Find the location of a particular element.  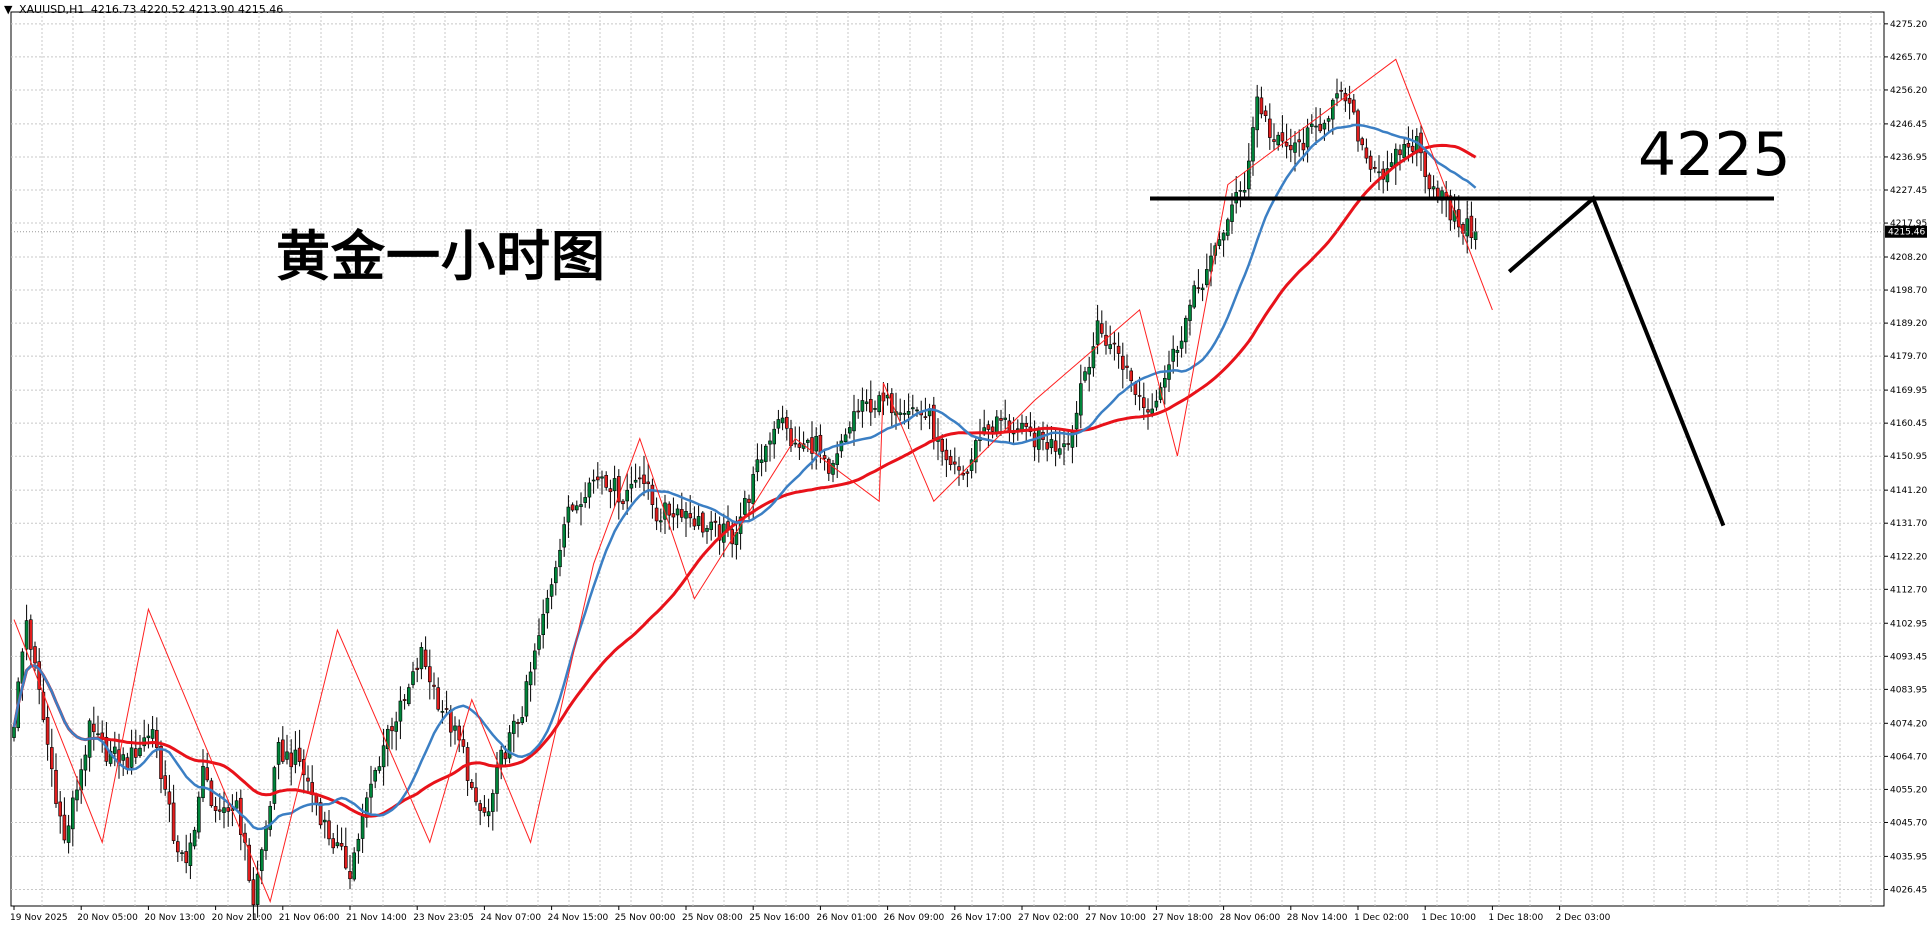

x-tick-label: 20 Nov 05:00 is located at coordinates (107, 918).